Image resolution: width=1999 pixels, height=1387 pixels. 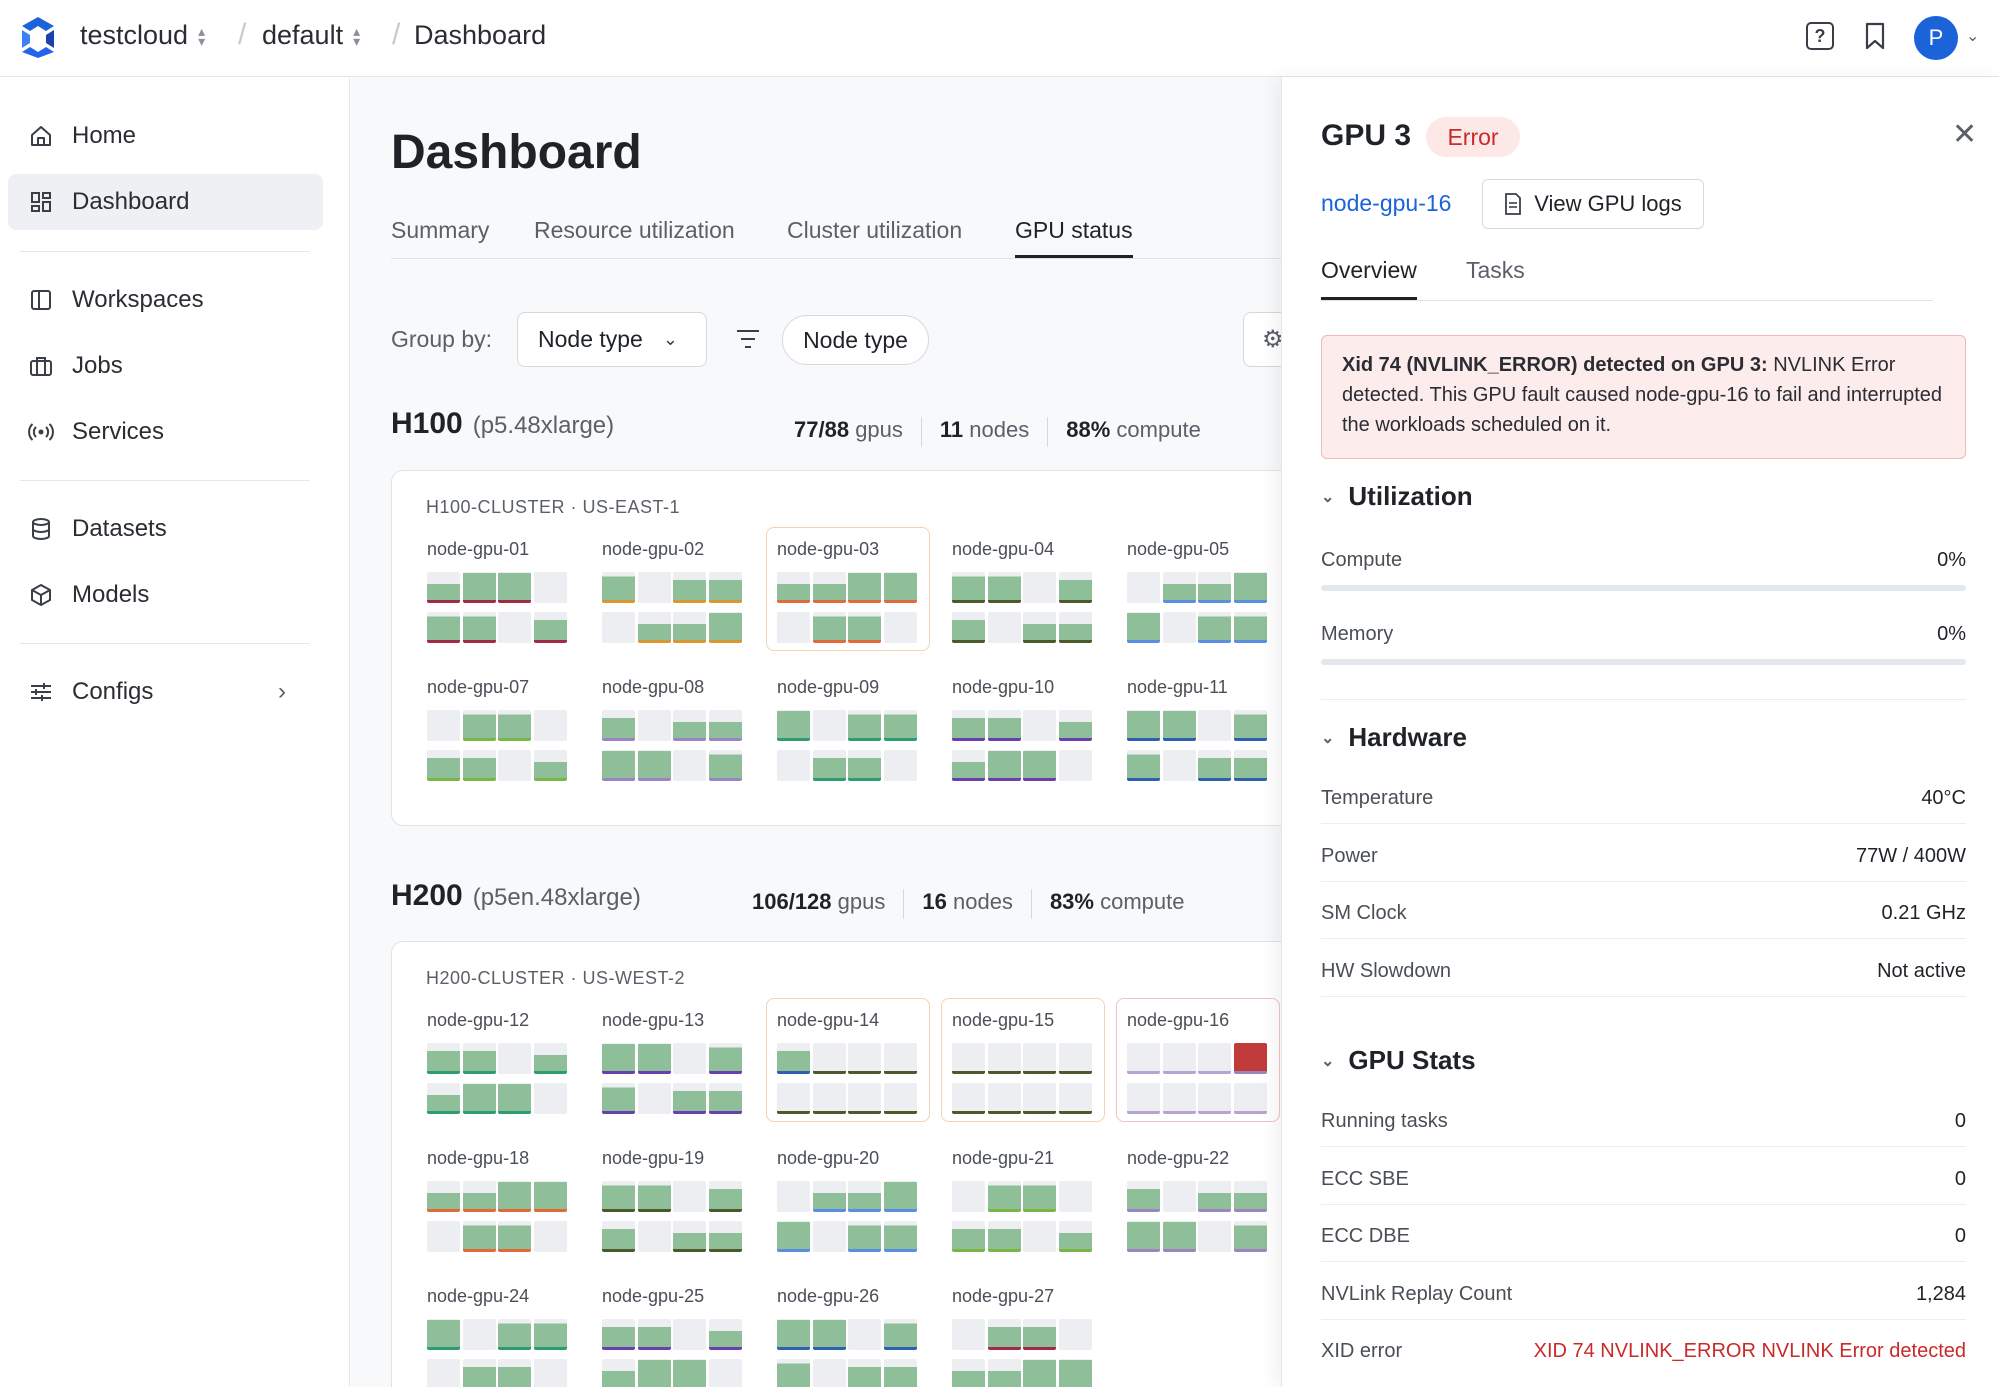 What do you see at coordinates (1593, 204) in the screenshot?
I see `view-logs-button: View GPU logs` at bounding box center [1593, 204].